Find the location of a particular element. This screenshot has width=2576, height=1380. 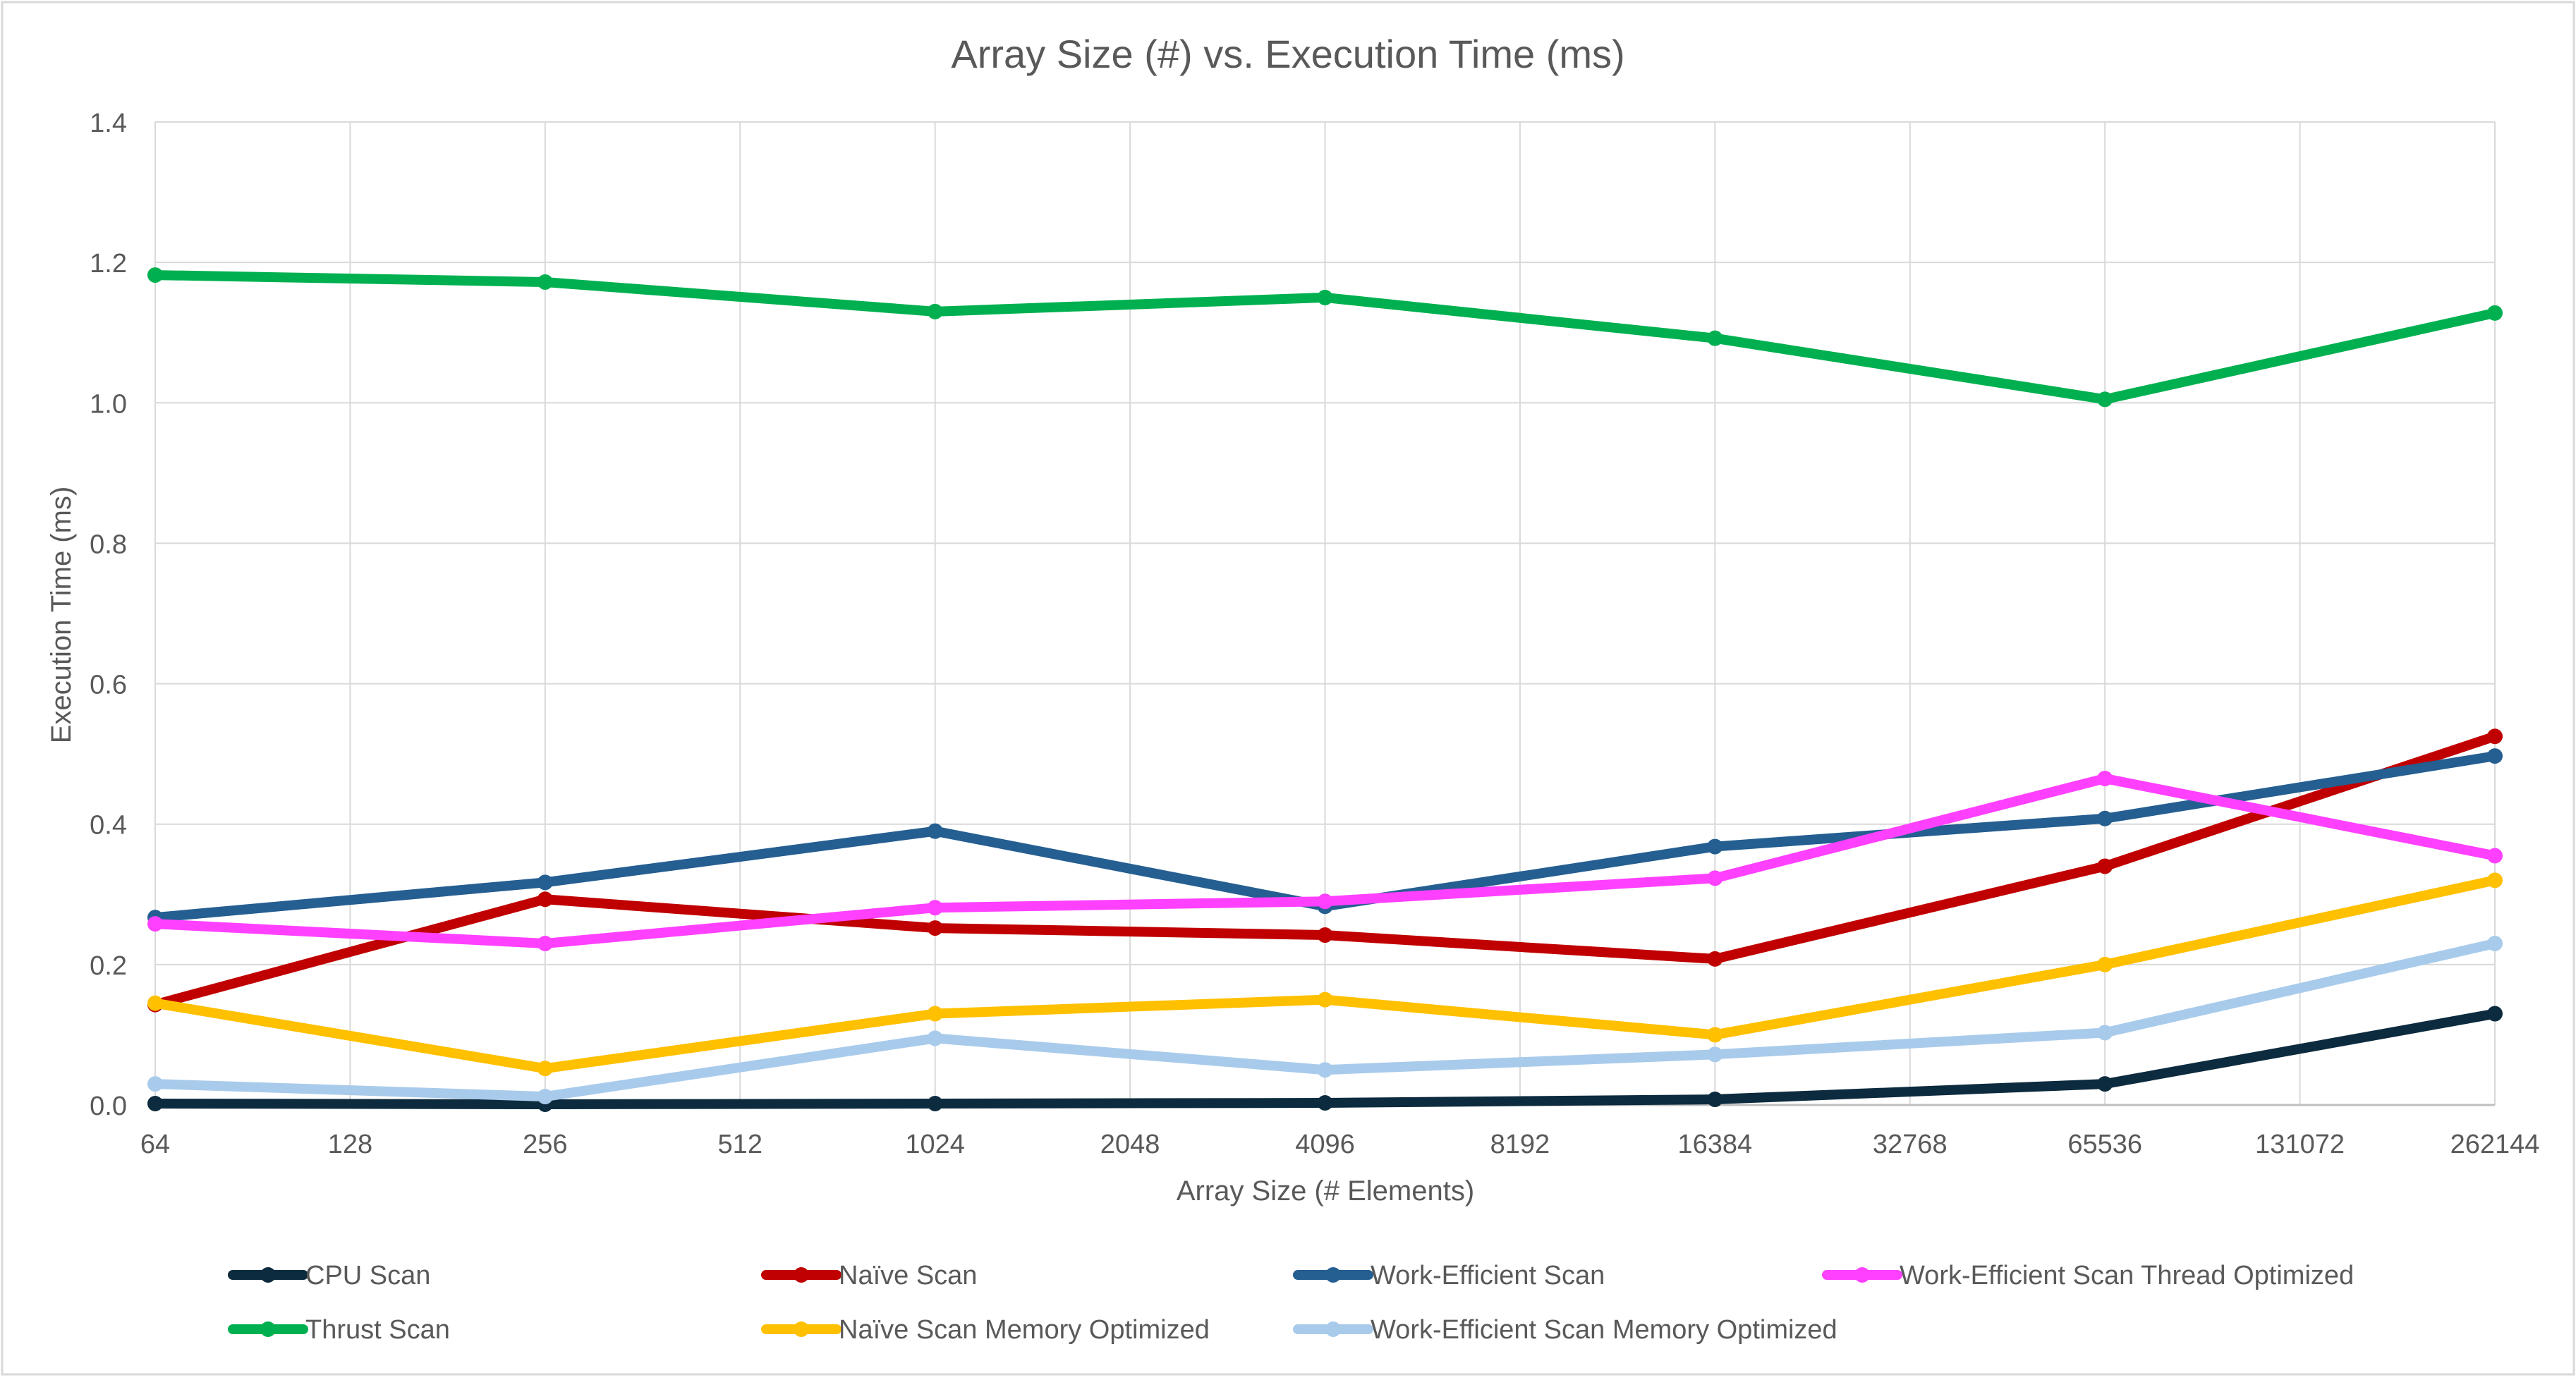

legend-item: Work-Efficient Scan Memory Optimized is located at coordinates (1565, 1330).